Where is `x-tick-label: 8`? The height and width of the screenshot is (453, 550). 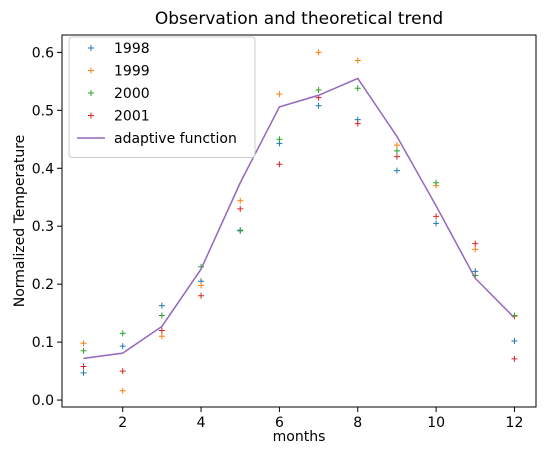 x-tick-label: 8 is located at coordinates (357, 423).